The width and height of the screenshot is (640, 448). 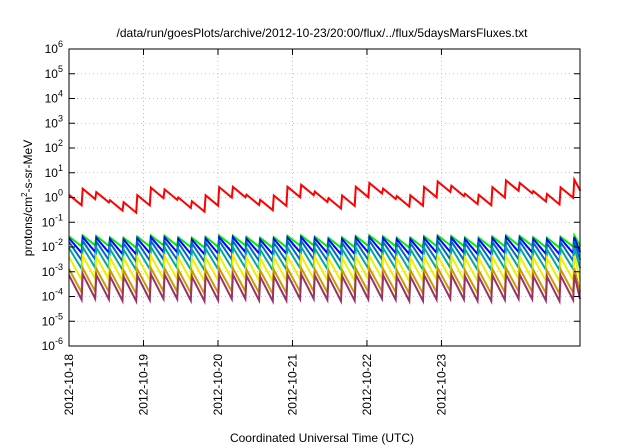 What do you see at coordinates (54, 121) in the screenshot?
I see `y-tick-label: 10³` at bounding box center [54, 121].